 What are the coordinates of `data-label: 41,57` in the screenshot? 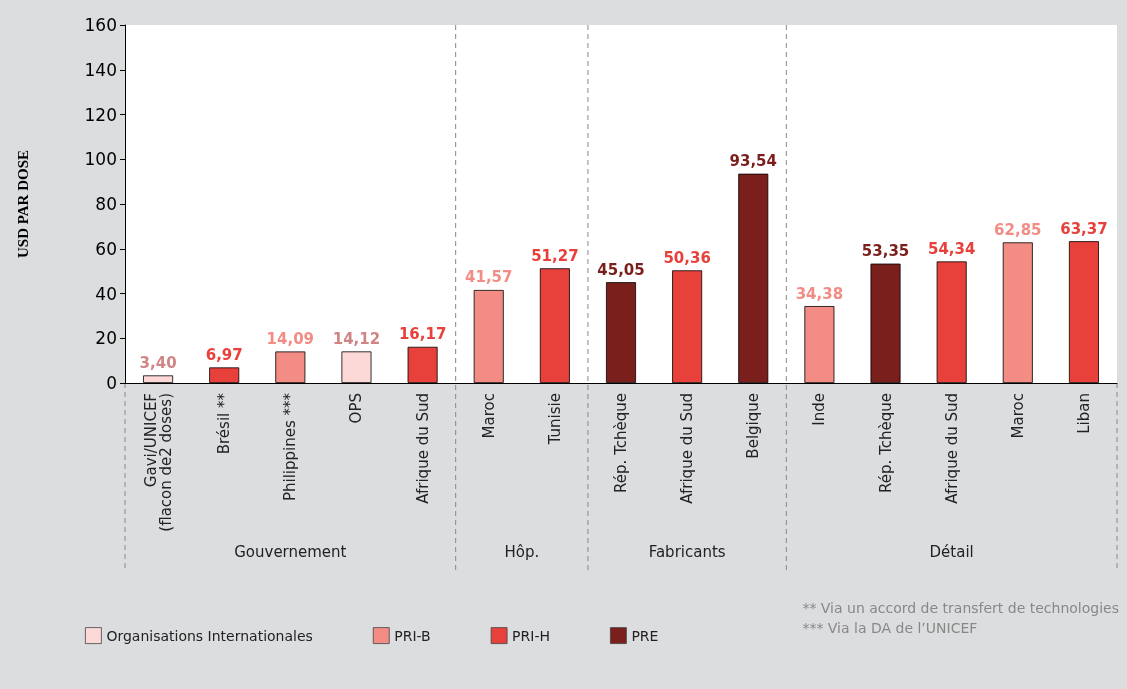 It's located at (489, 277).